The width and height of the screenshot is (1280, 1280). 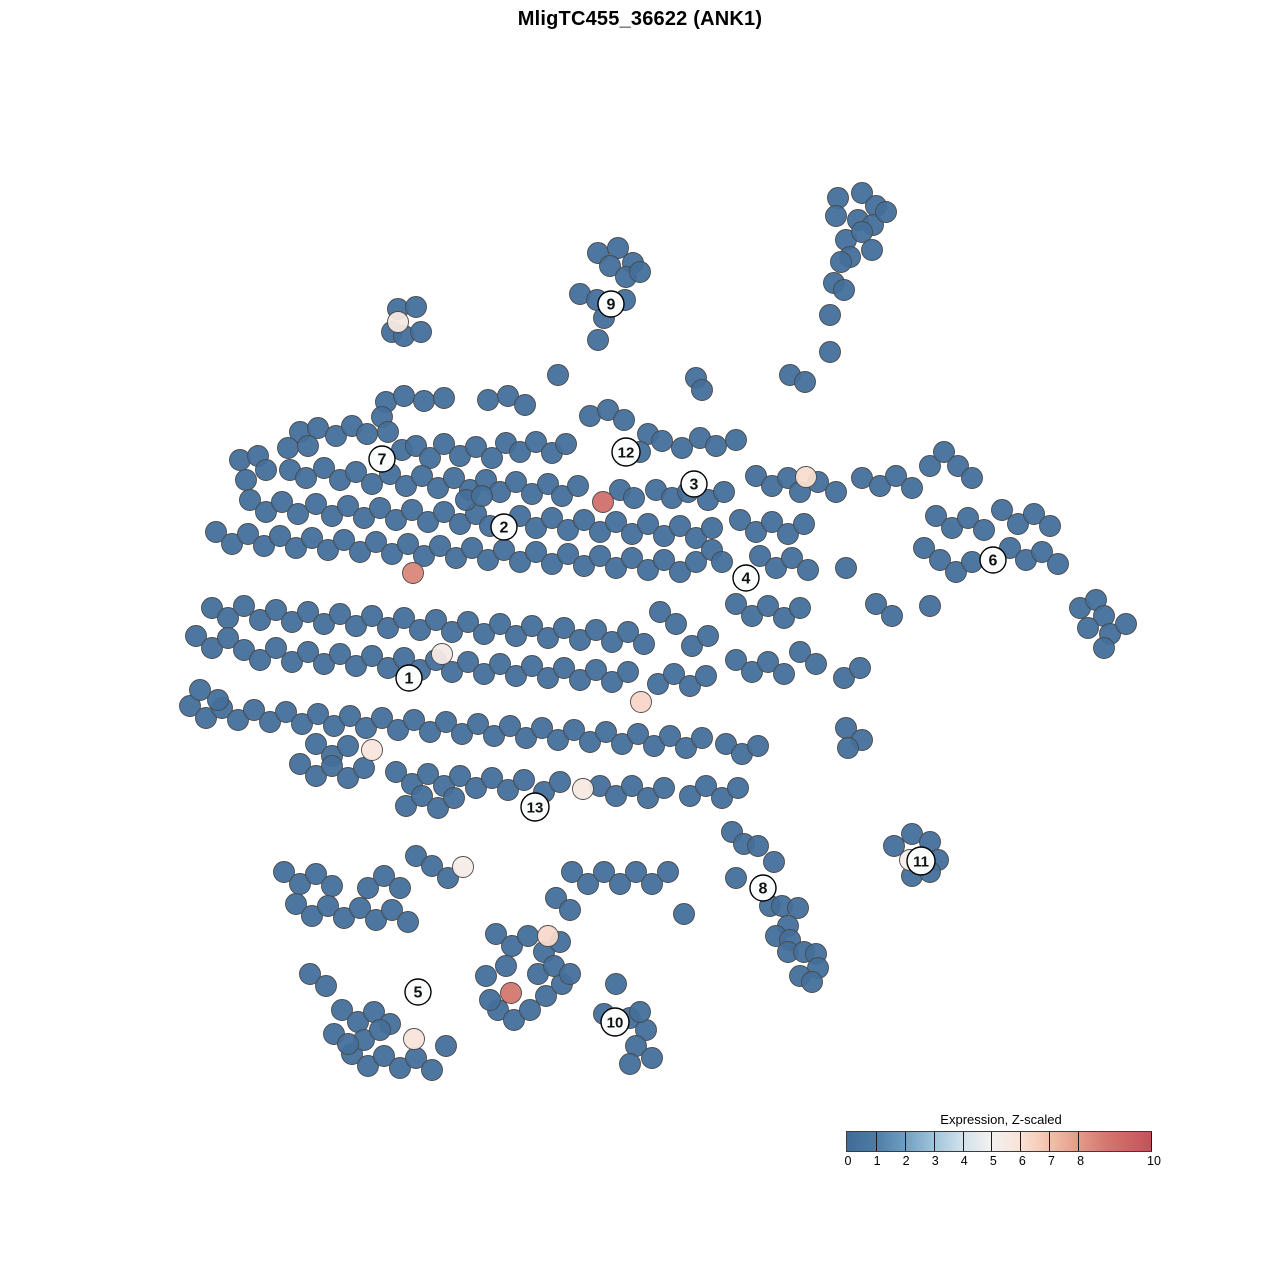 What do you see at coordinates (615, 1022) in the screenshot?
I see `cluster-label-10: 10` at bounding box center [615, 1022].